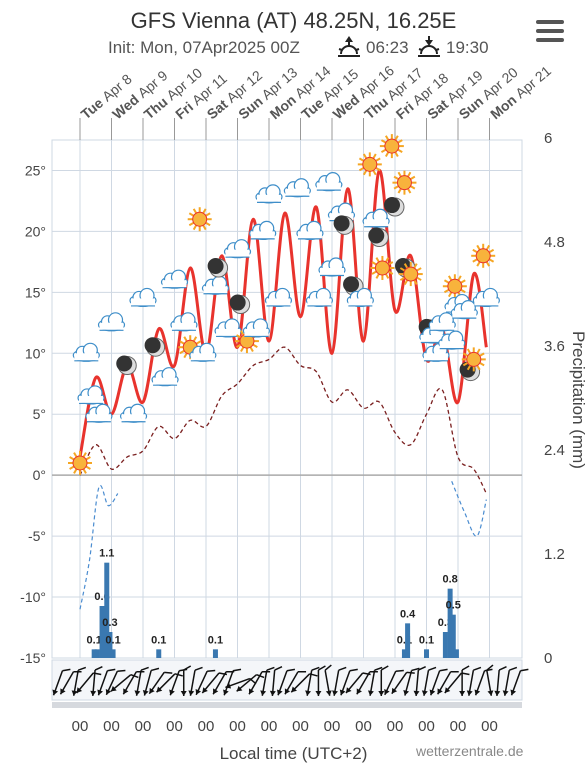 The height and width of the screenshot is (768, 587). What do you see at coordinates (37, 536) in the screenshot?
I see `y-tick-label: -5°` at bounding box center [37, 536].